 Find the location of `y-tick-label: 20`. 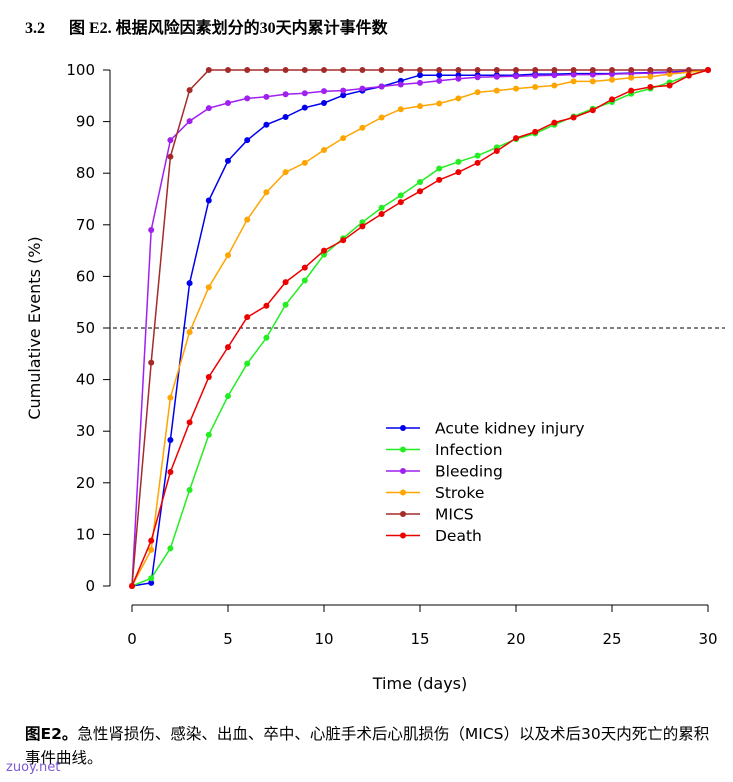

y-tick-label: 20 is located at coordinates (85, 483).